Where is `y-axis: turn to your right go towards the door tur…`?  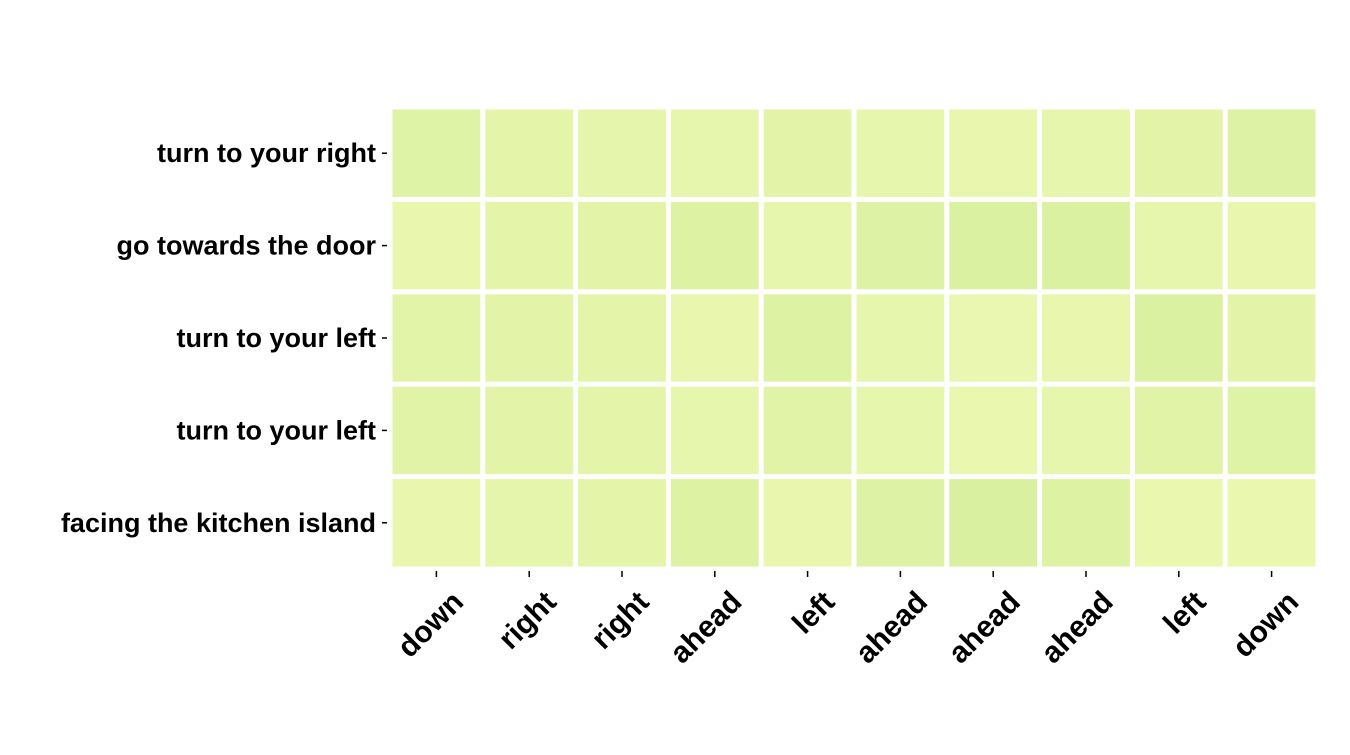
y-axis: turn to your right go towards the door tur… is located at coordinates (224, 338).